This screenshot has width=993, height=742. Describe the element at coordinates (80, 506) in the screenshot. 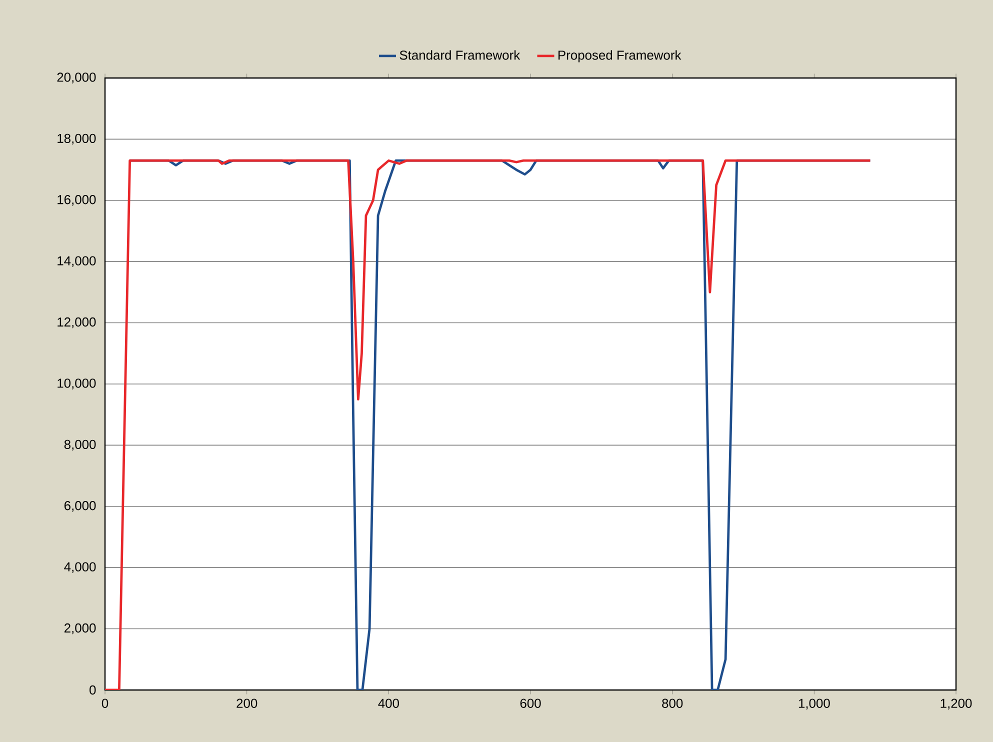

I see `y-tick-label: 6,000` at that location.